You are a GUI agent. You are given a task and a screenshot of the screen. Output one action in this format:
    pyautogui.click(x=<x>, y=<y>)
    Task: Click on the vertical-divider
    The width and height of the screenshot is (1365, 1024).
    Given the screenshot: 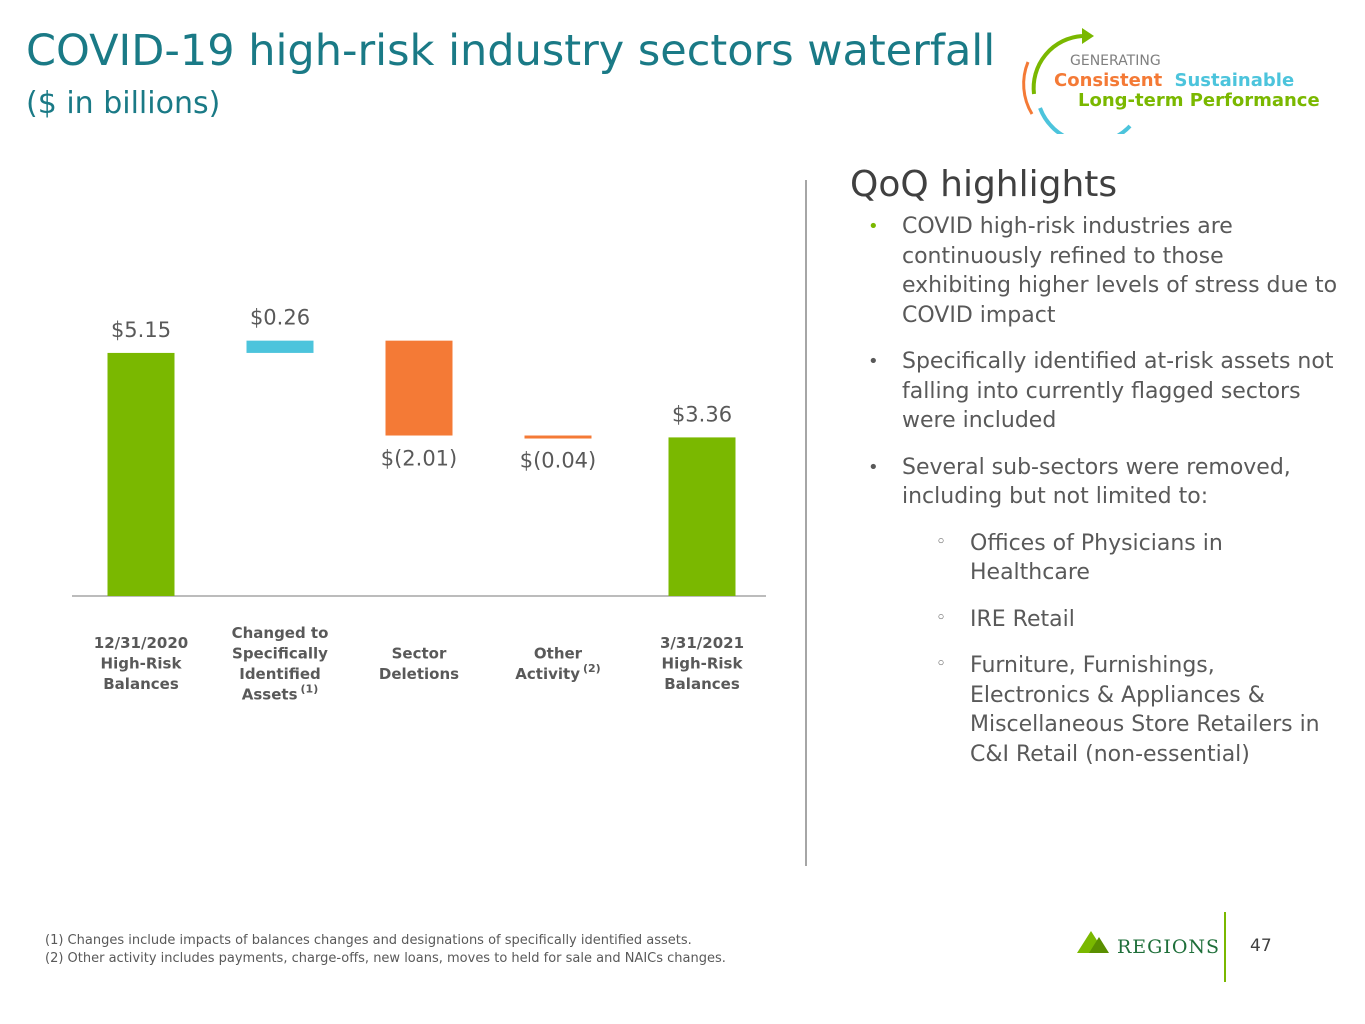 What is the action you would take?
    pyautogui.click(x=806, y=523)
    